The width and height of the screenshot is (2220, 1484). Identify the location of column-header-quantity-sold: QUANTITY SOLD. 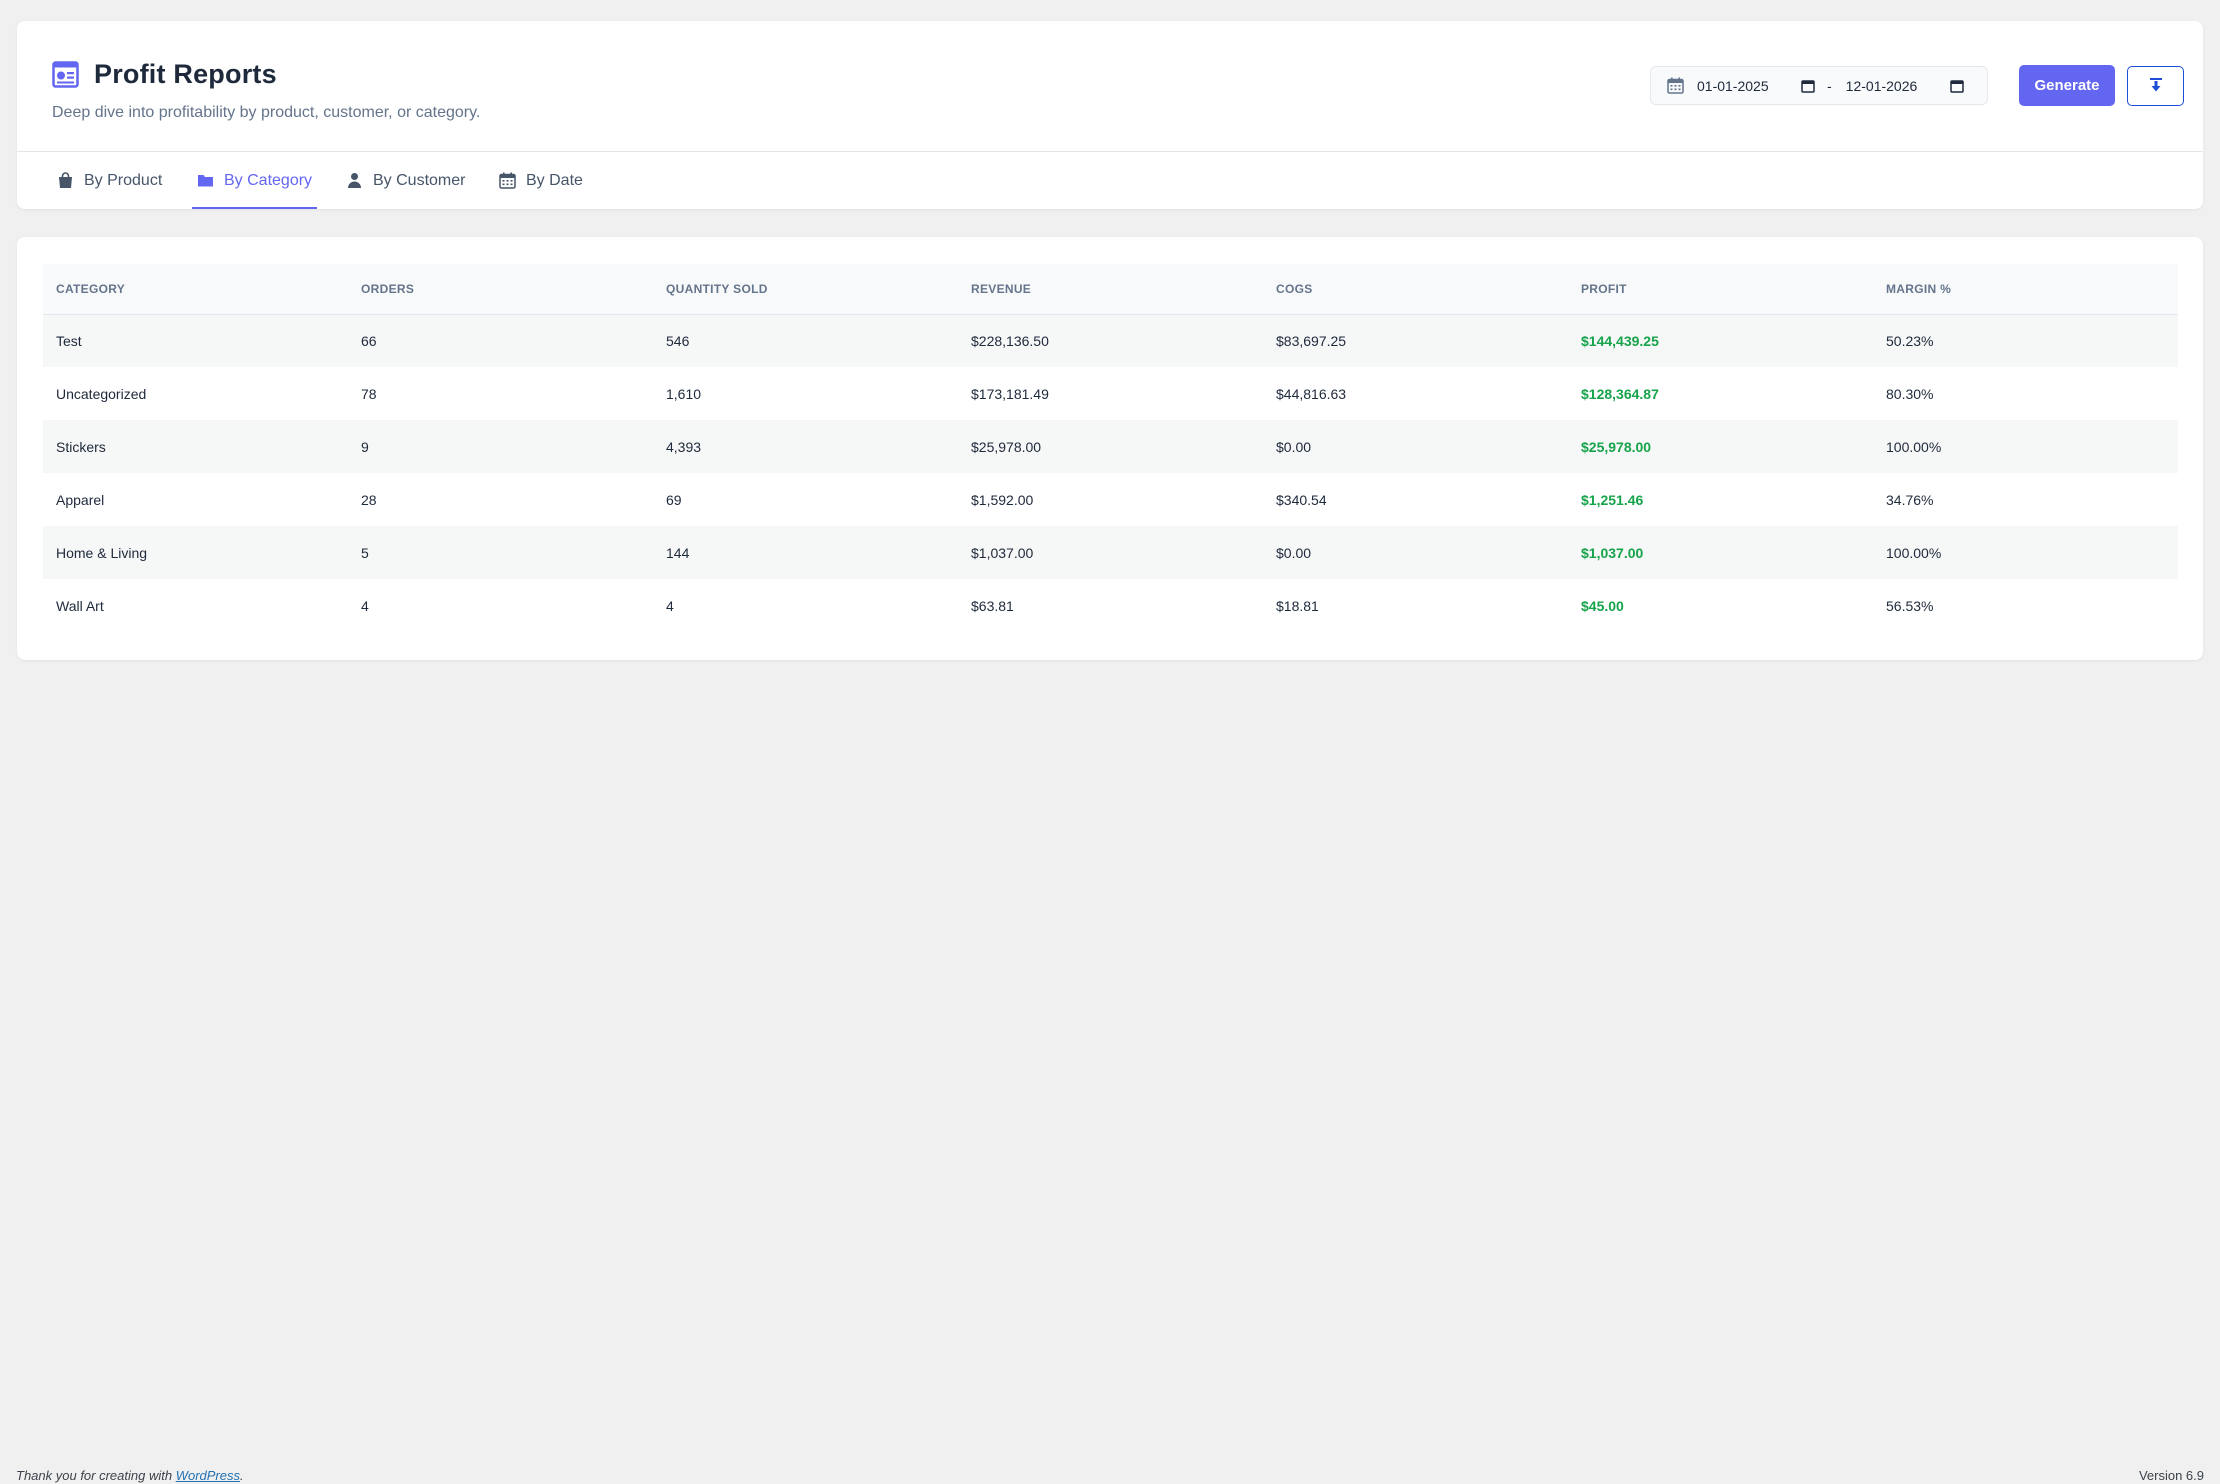
(805, 289).